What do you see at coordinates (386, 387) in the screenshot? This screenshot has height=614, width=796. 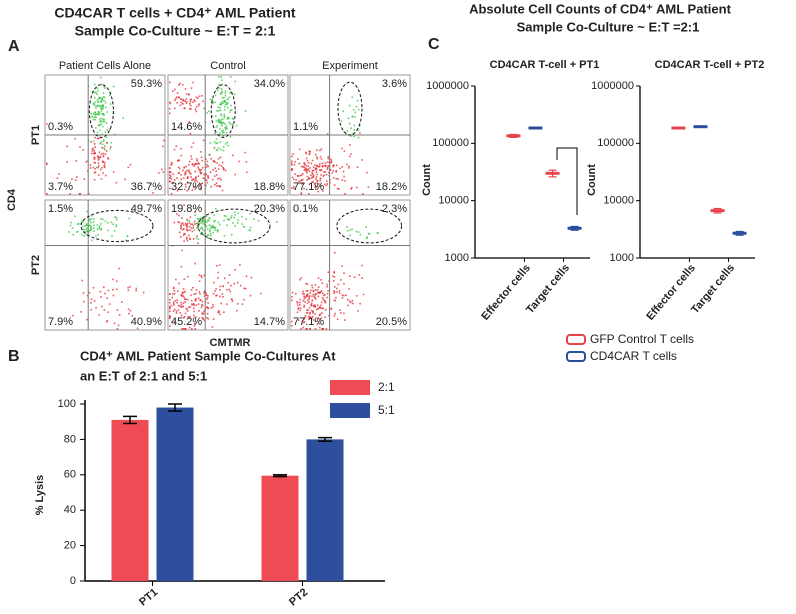 I see `legend-label: 2:1` at bounding box center [386, 387].